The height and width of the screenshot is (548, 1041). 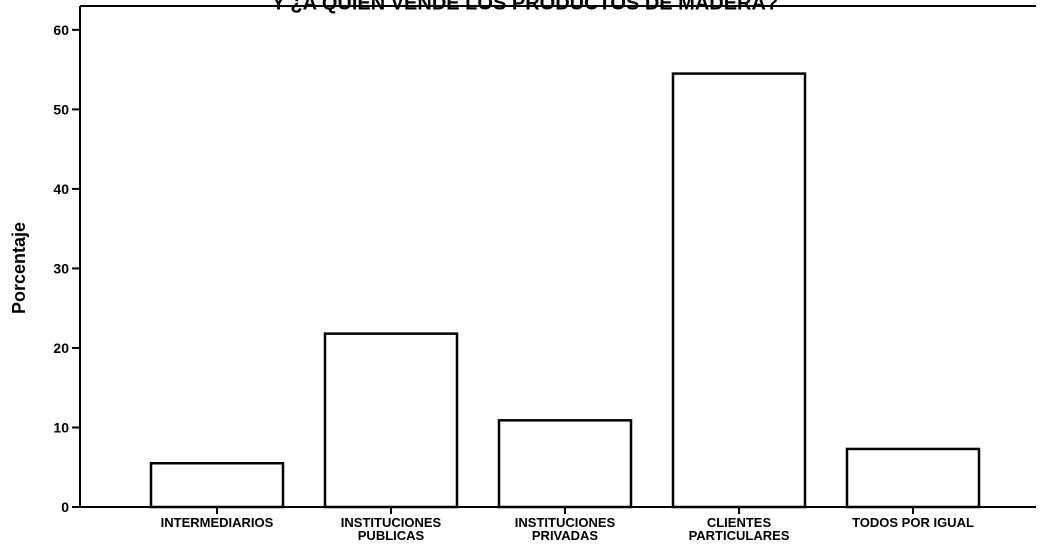 What do you see at coordinates (391, 529) in the screenshot?
I see `x-tick-label: INSTITUCIONES PUBLICAS` at bounding box center [391, 529].